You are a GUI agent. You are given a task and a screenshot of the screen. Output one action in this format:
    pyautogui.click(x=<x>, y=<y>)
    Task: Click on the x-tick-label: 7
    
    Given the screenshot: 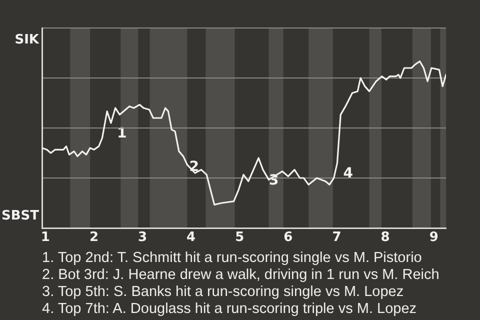 What is the action you would take?
    pyautogui.click(x=337, y=238)
    